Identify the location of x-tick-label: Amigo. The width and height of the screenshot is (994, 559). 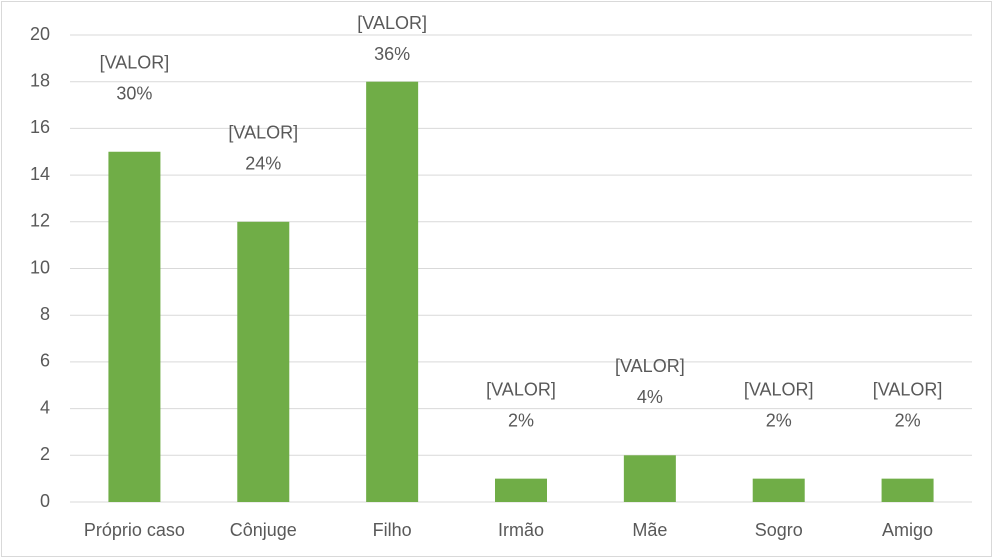
(907, 530).